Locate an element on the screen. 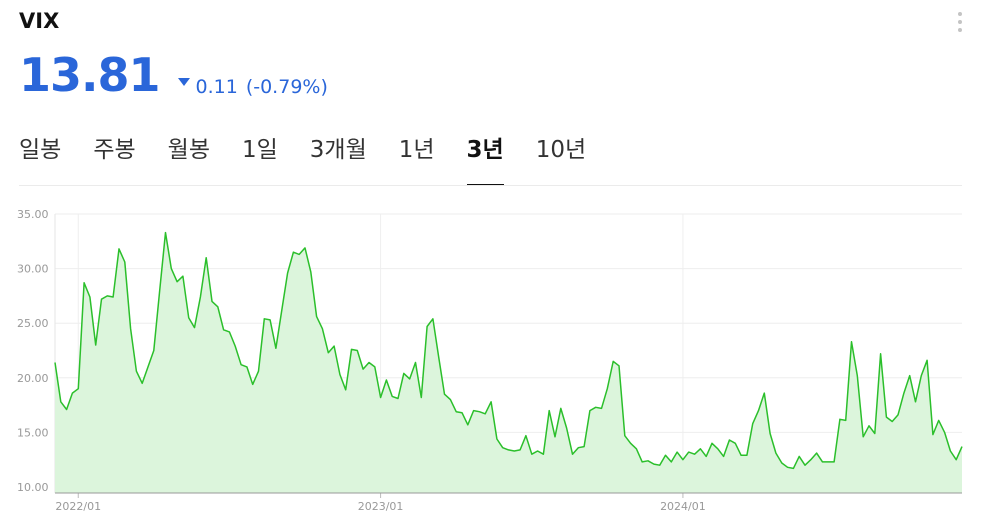 This screenshot has height=511, width=990. y-tick-label: 35.00 is located at coordinates (33, 214).